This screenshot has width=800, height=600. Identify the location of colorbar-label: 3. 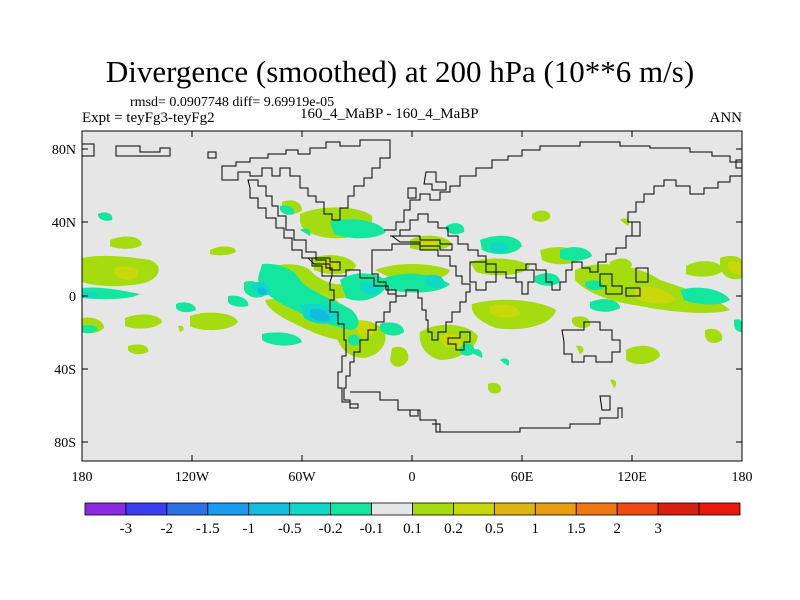
(658, 529).